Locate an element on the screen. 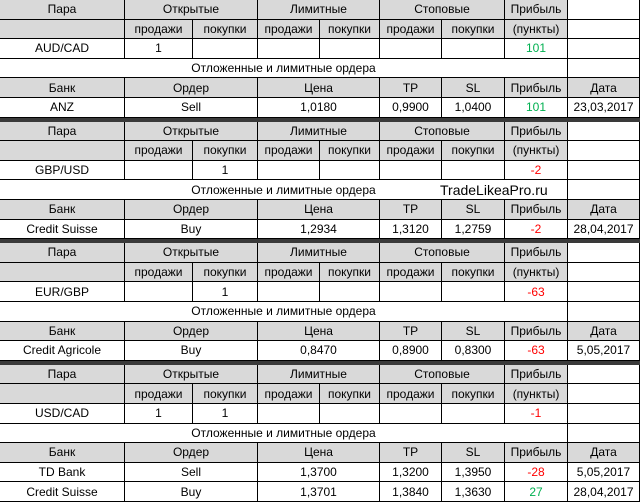  header-cell: Ордер is located at coordinates (191, 210).